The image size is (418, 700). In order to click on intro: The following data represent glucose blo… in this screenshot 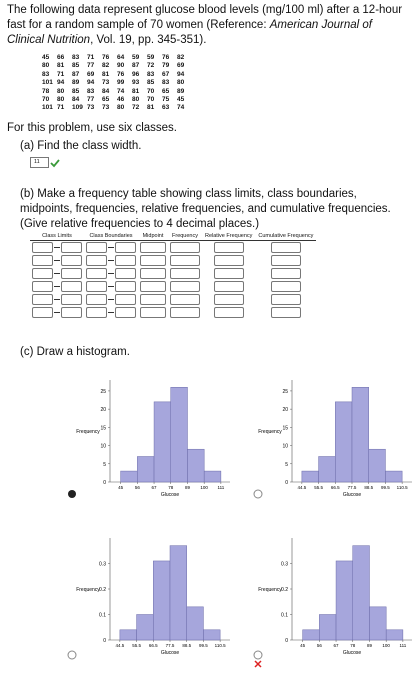, I will do `click(209, 25)`.